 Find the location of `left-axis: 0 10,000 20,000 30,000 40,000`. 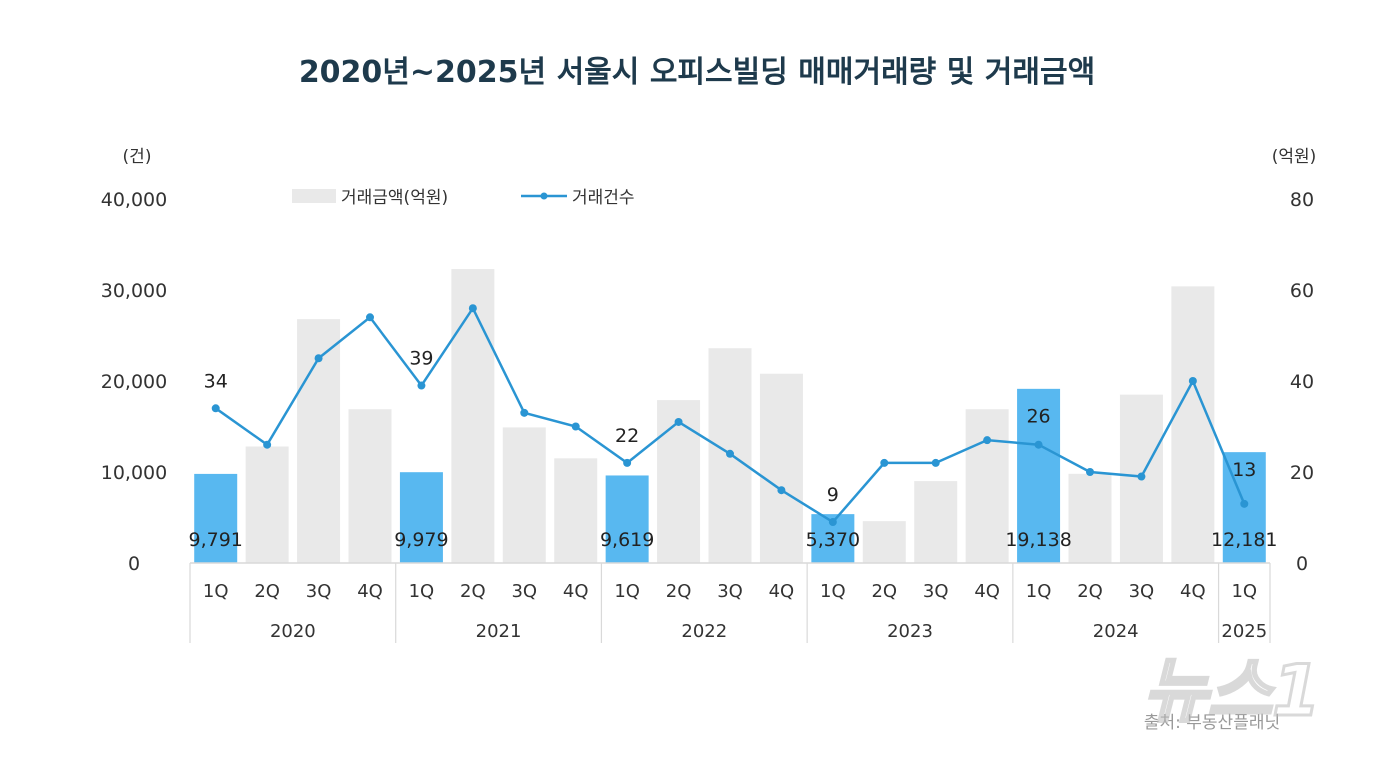

left-axis: 0 10,000 20,000 30,000 40,000 is located at coordinates (134, 382).